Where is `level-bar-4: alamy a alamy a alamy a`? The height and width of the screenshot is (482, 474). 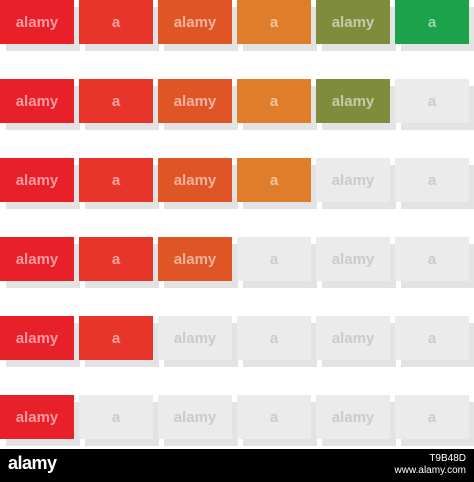
level-bar-4: alamy a alamy a alamy a is located at coordinates (237, 186).